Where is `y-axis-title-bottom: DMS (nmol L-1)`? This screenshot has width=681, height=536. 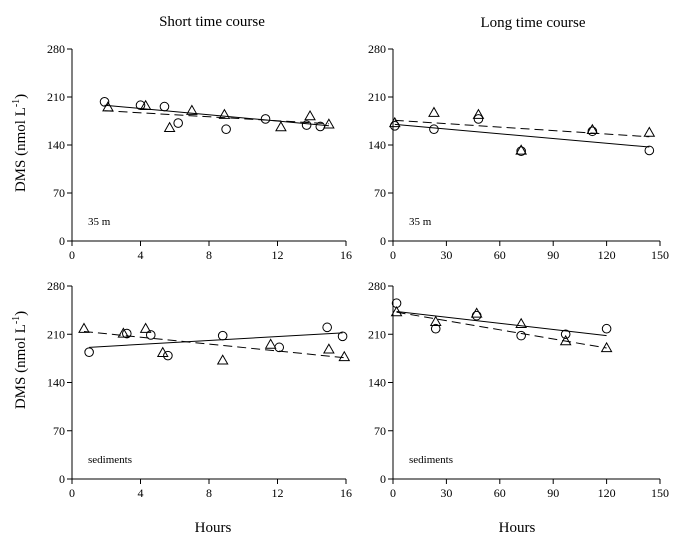
y-axis-title-bottom: DMS (nmol L-1) is located at coordinates (20, 360).